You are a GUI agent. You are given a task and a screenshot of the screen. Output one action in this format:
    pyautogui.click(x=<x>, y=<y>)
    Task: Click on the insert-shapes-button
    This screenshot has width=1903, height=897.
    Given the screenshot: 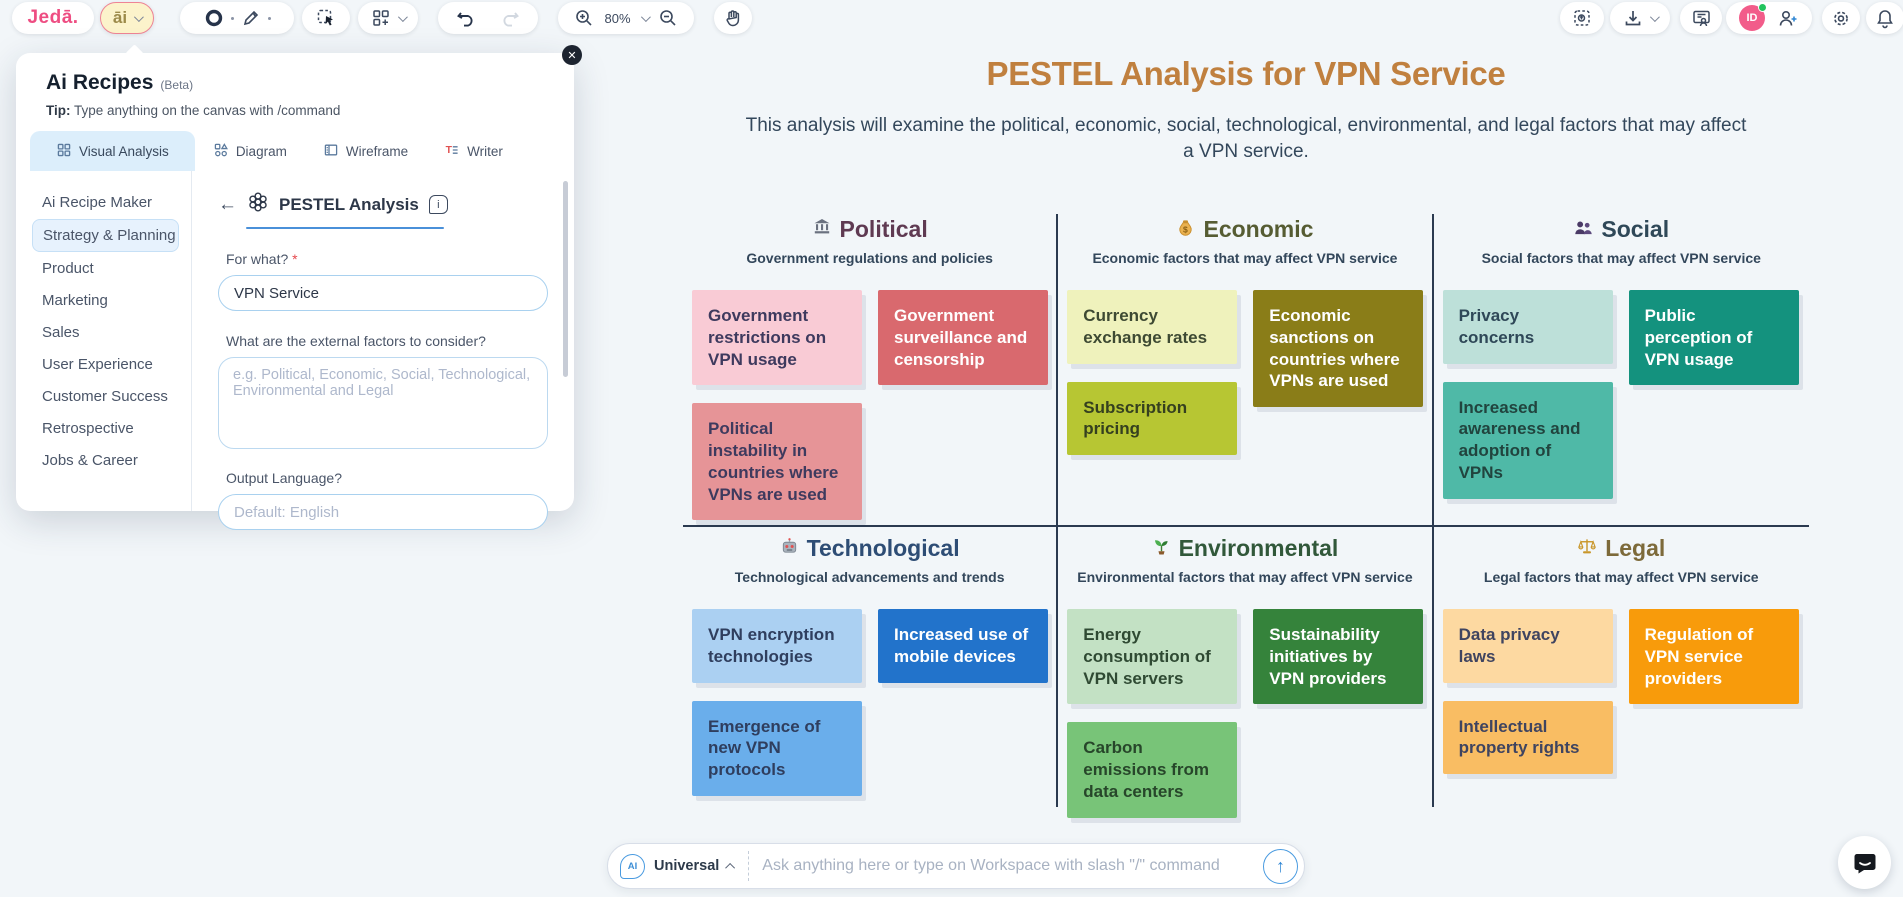 What is the action you would take?
    pyautogui.click(x=388, y=18)
    